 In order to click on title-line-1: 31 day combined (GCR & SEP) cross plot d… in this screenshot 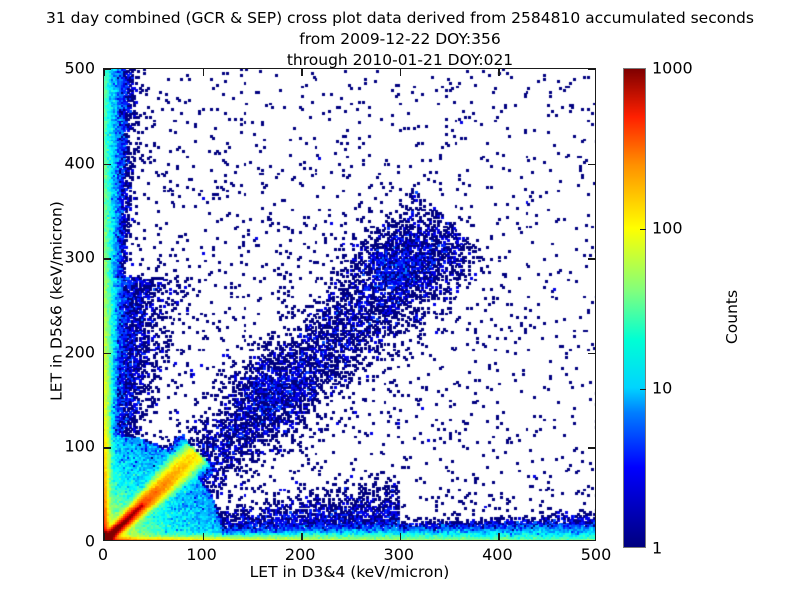, I will do `click(400, 18)`.